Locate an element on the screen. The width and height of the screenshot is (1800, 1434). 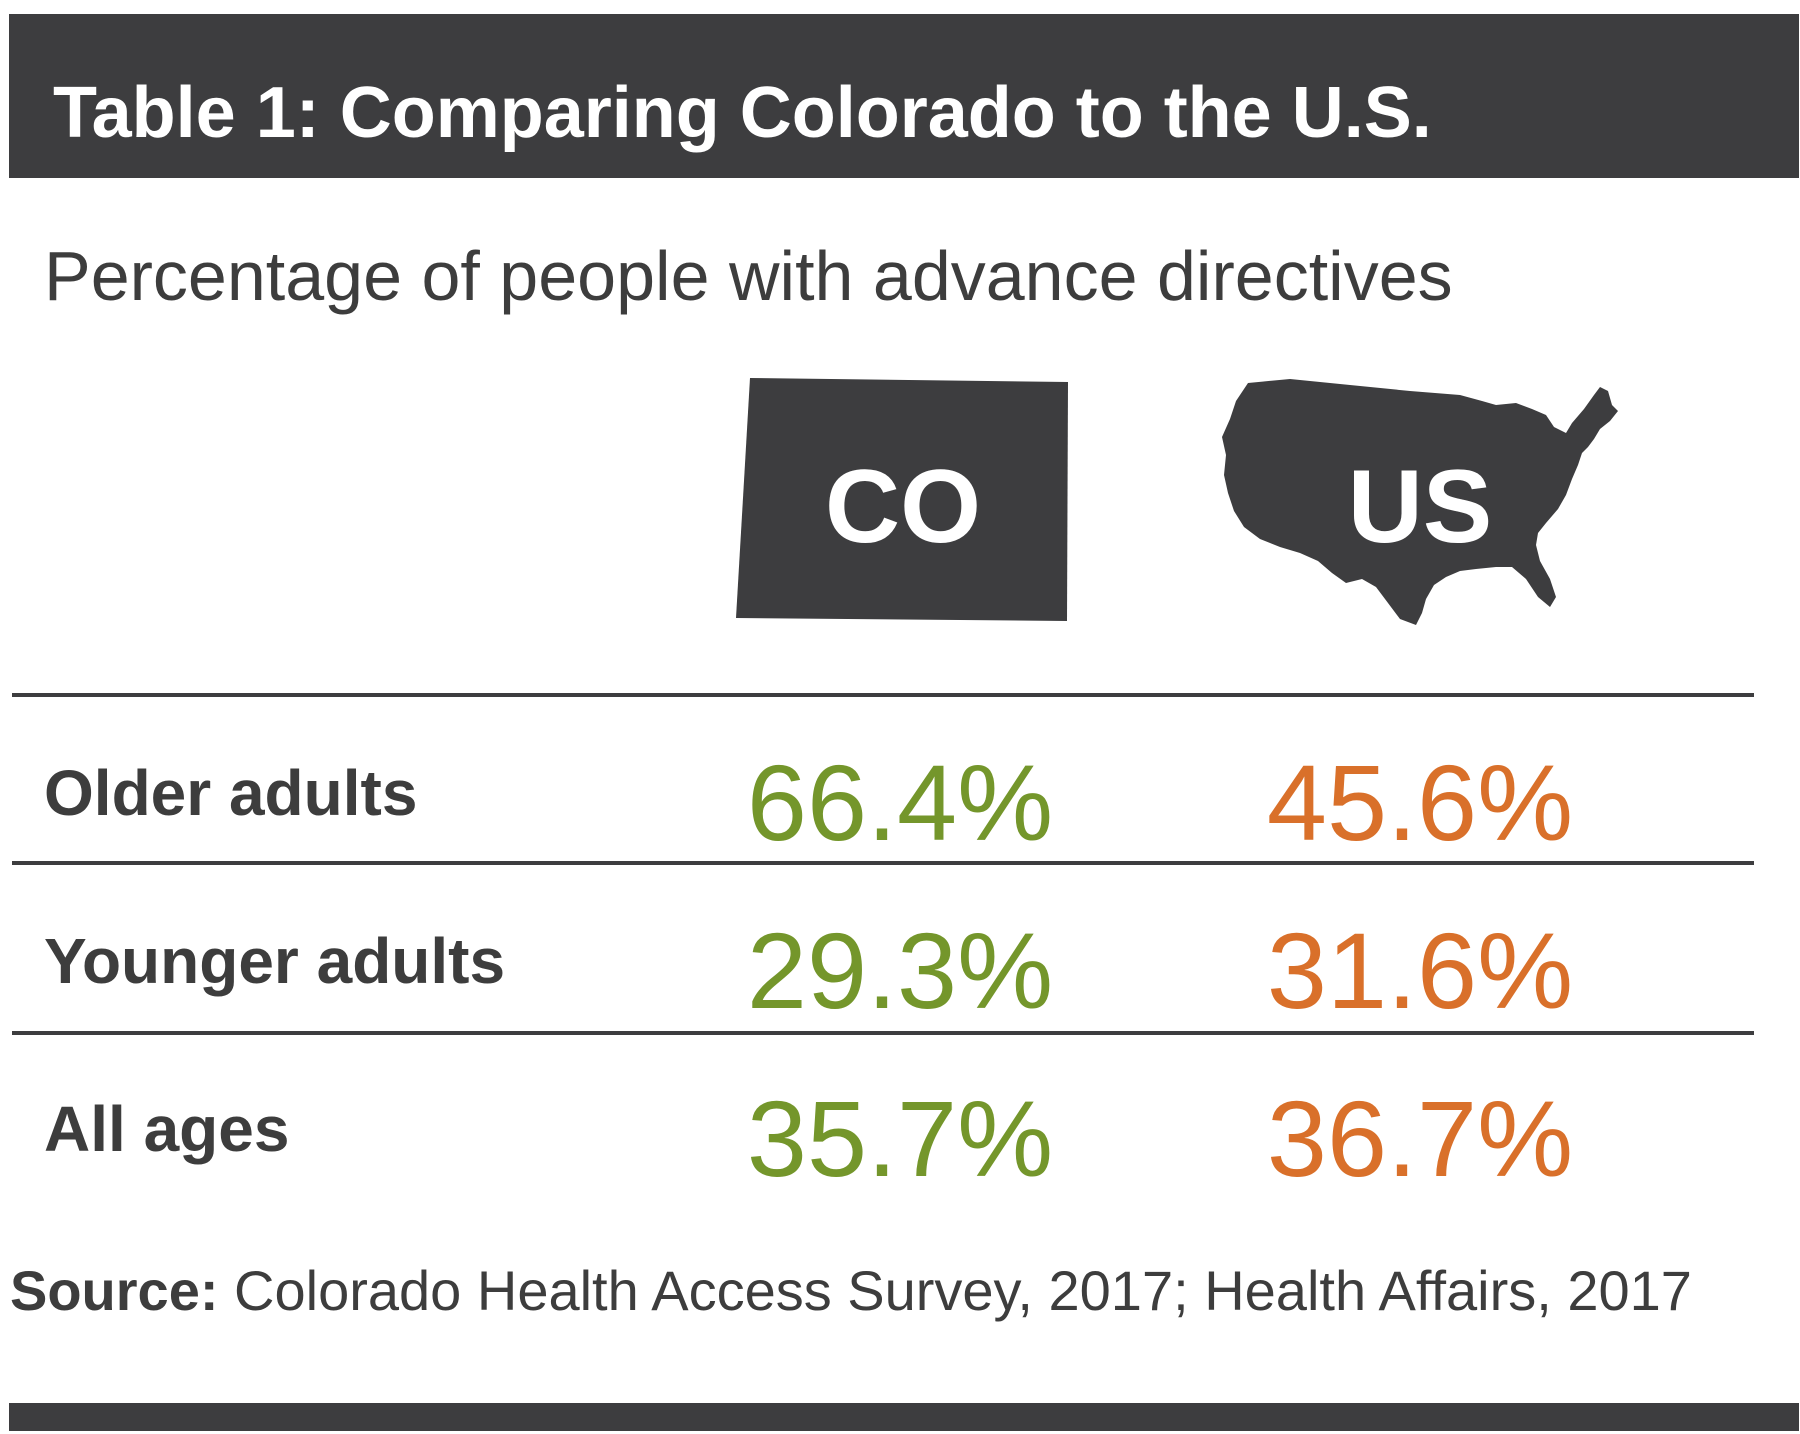
chart-title: Table 1: Comparing Colorado to the U.S. is located at coordinates (742, 113).